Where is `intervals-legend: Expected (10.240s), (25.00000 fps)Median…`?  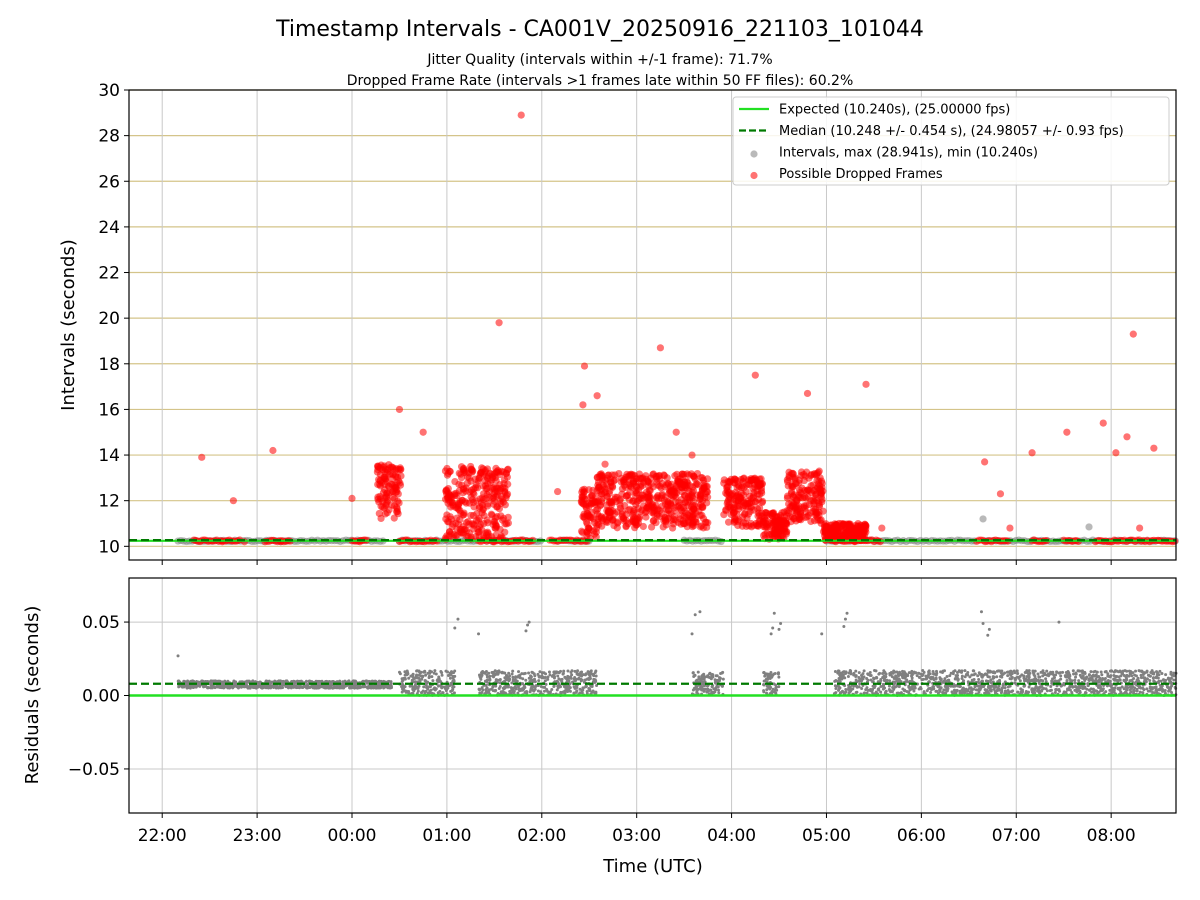 intervals-legend: Expected (10.240s), (25.00000 fps)Median… is located at coordinates (951, 141).